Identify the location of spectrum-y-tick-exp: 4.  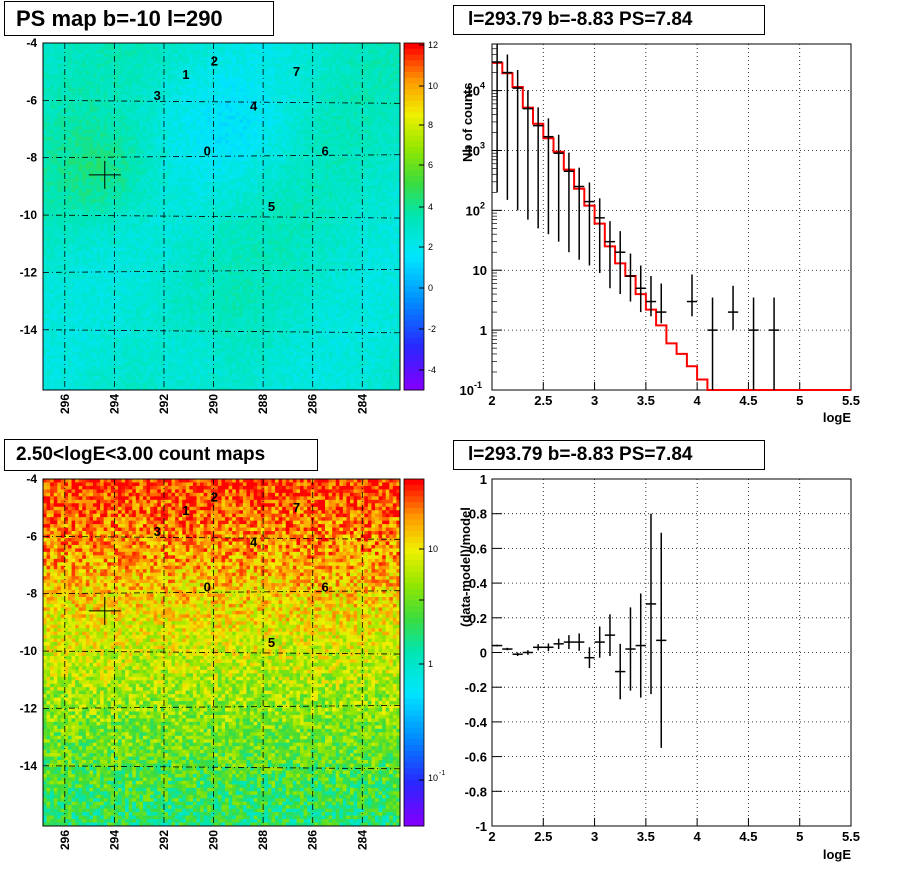
(482, 86).